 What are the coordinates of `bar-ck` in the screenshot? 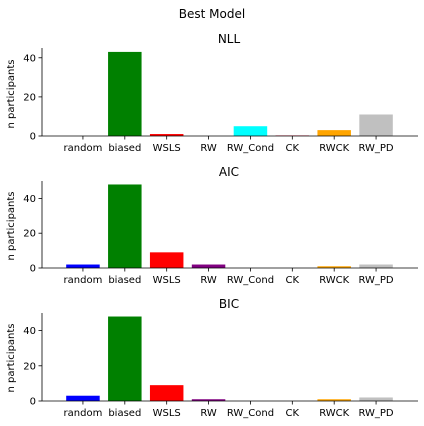 It's located at (292, 135).